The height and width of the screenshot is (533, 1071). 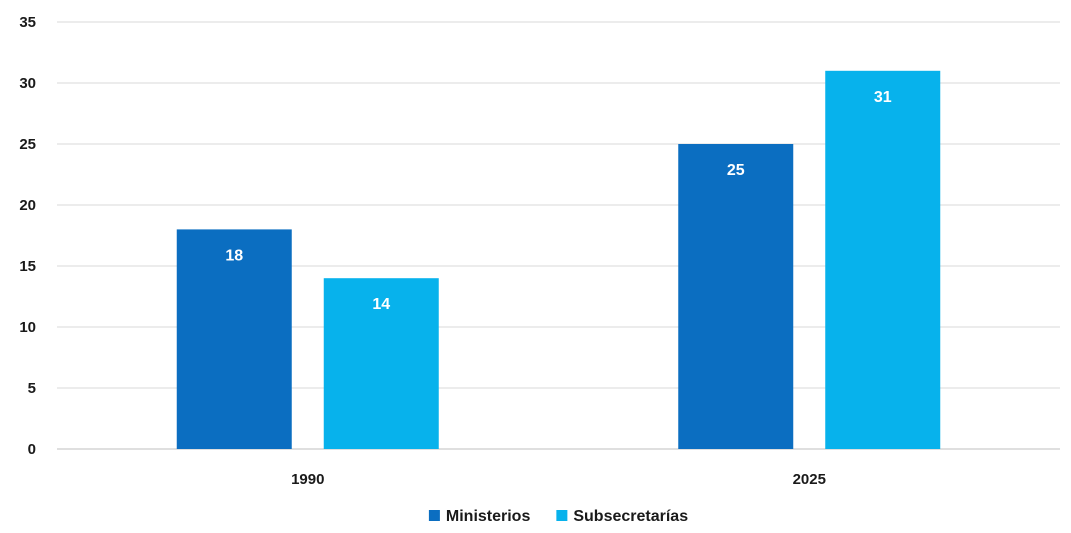 I want to click on bar-subsecretar-as-1990, so click(x=381, y=363).